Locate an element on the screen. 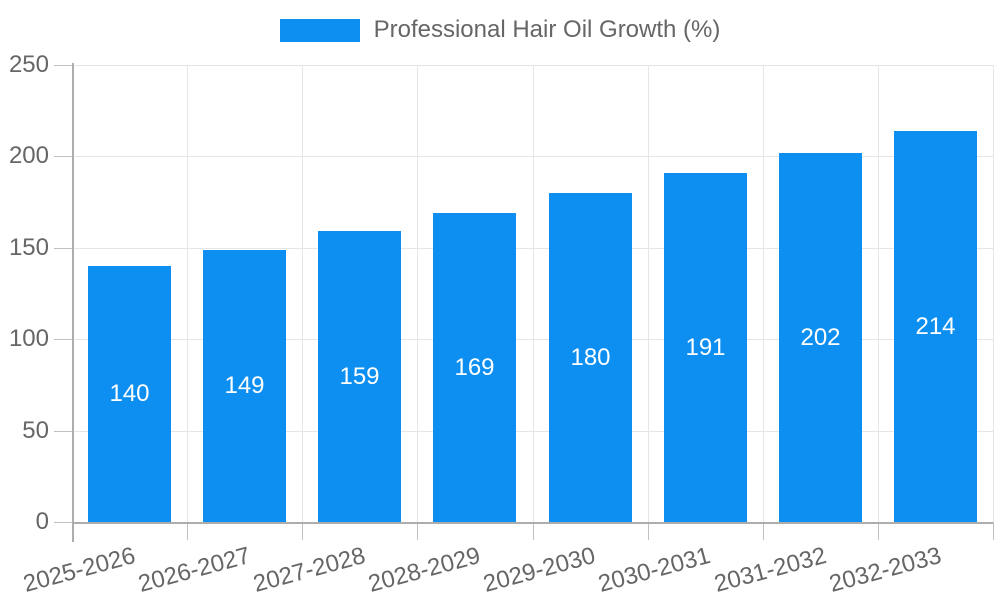 This screenshot has width=1000, height=600. bar: 191 is located at coordinates (705, 347).